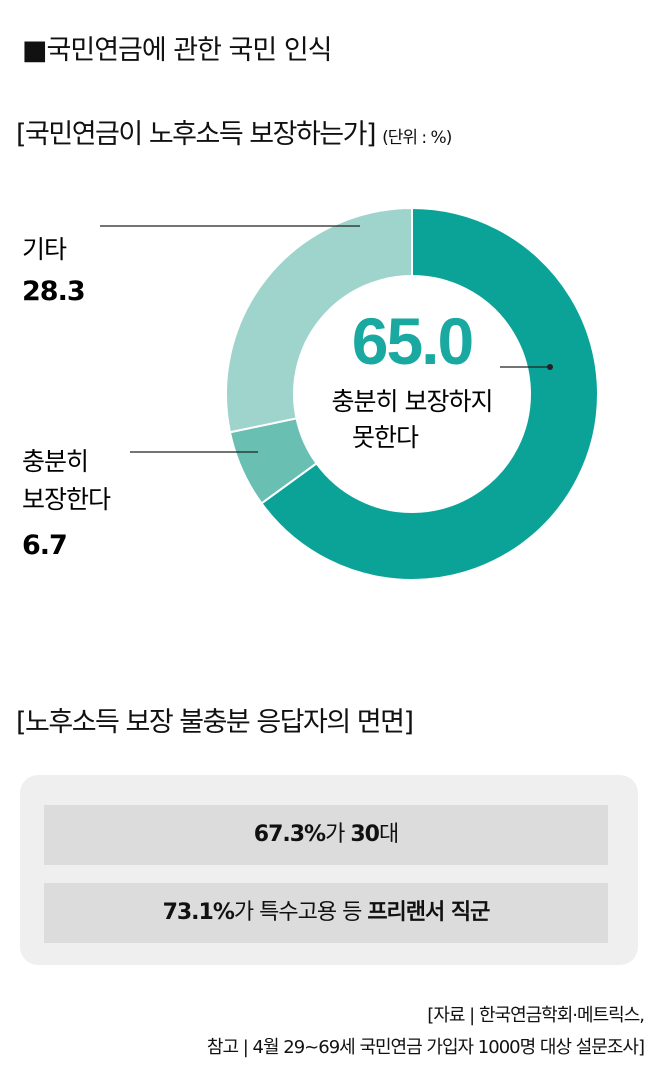 This screenshot has height=1079, width=658. What do you see at coordinates (417, 138) in the screenshot?
I see `unit-label: (단위 : %)` at bounding box center [417, 138].